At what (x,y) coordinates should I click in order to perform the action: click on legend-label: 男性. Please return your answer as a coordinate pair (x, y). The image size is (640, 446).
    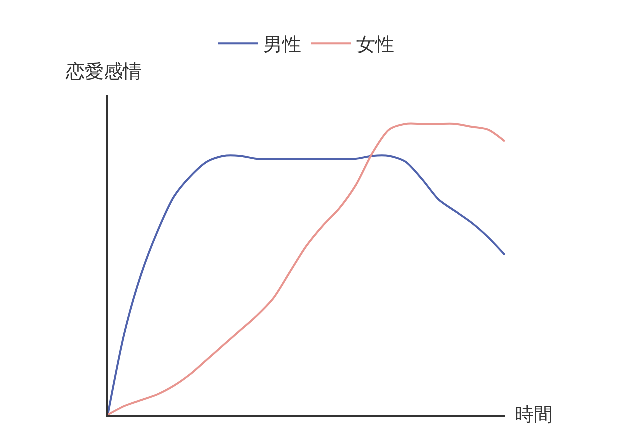
    Looking at the image, I should click on (283, 45).